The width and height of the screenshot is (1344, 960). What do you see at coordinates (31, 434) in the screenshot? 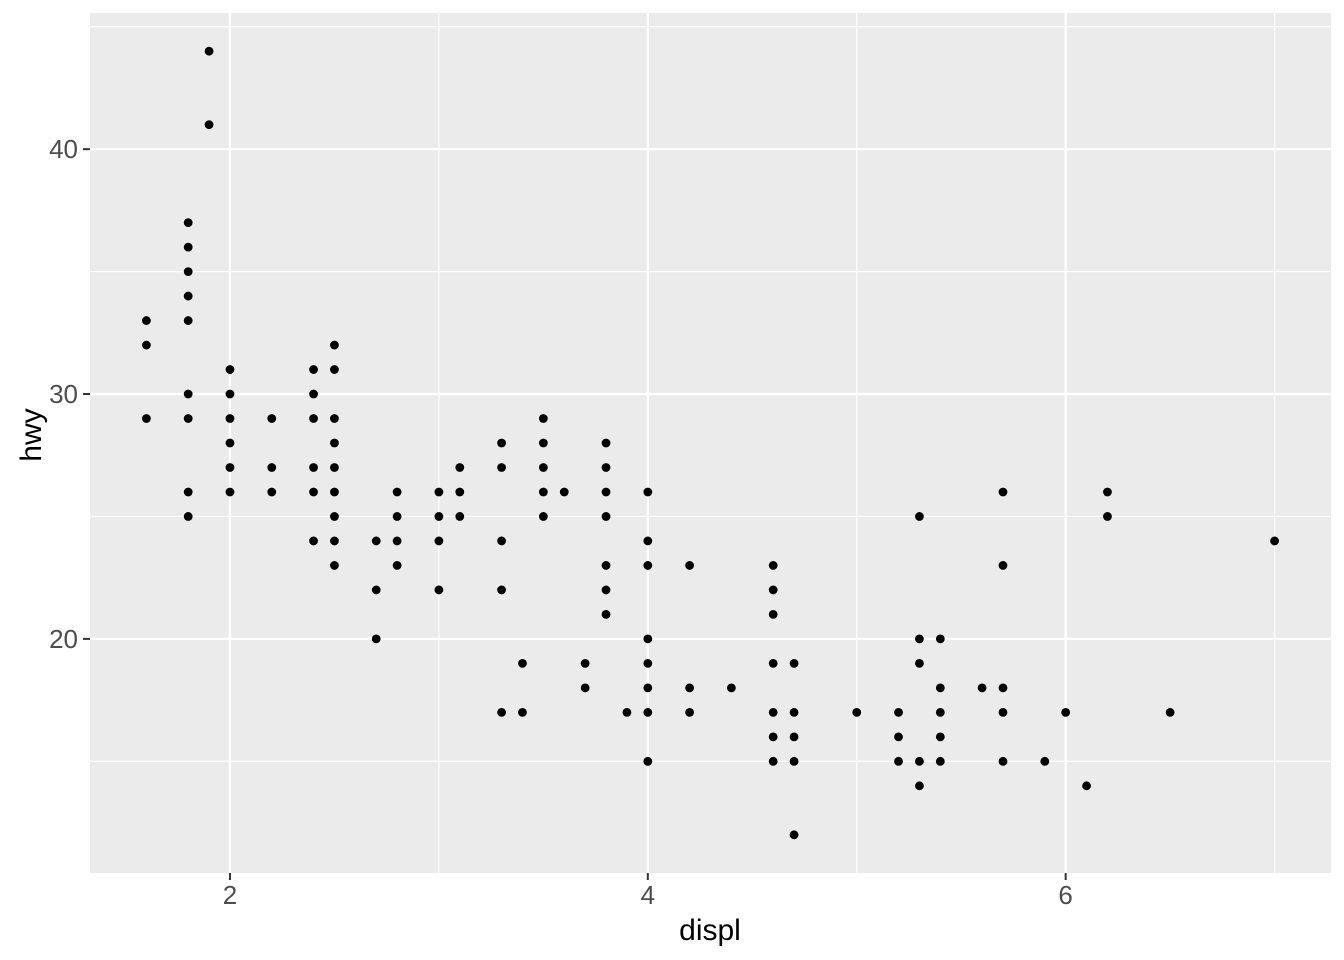
I see `y-axis-title: hwy` at bounding box center [31, 434].